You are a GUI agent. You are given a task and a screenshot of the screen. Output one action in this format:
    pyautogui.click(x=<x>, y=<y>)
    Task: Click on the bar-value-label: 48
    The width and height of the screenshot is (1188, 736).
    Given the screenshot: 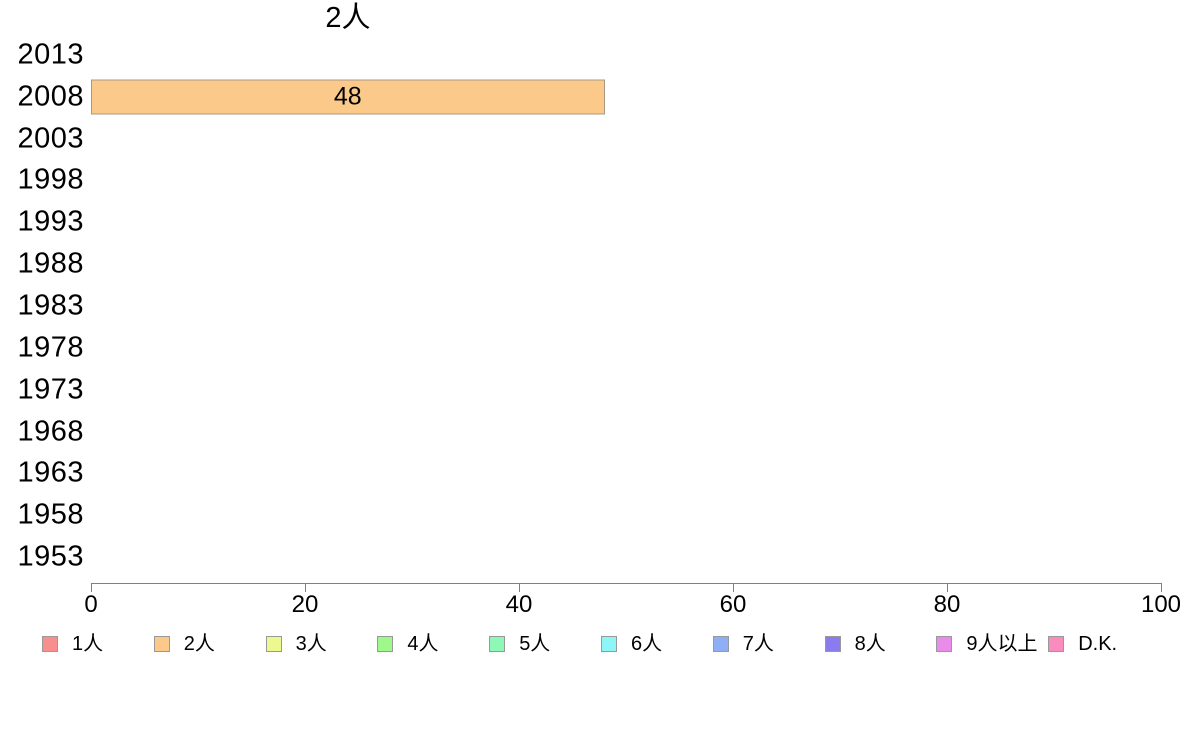 What is the action you would take?
    pyautogui.click(x=347, y=96)
    